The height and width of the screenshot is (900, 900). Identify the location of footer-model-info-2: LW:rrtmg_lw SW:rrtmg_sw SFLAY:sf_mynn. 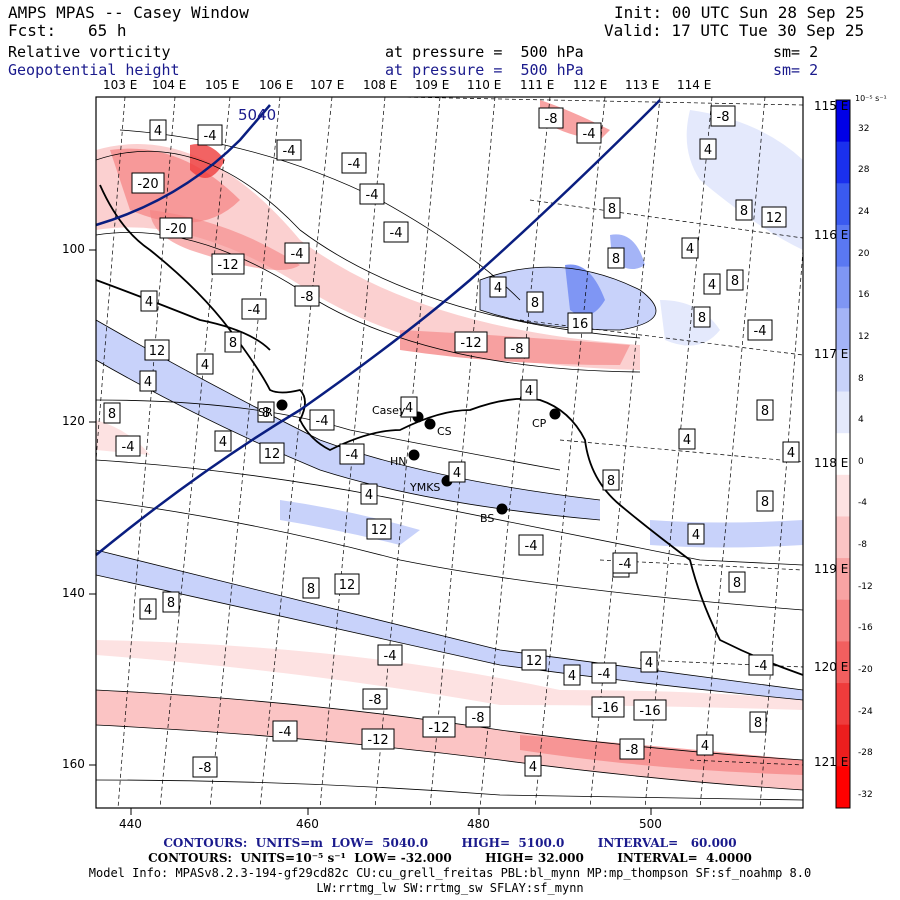
(450, 888).